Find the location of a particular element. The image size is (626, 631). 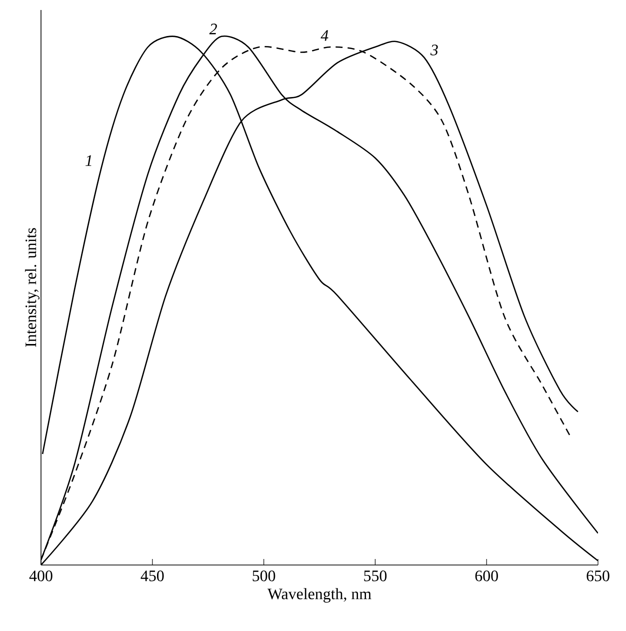

series-label: 2 is located at coordinates (213, 29).